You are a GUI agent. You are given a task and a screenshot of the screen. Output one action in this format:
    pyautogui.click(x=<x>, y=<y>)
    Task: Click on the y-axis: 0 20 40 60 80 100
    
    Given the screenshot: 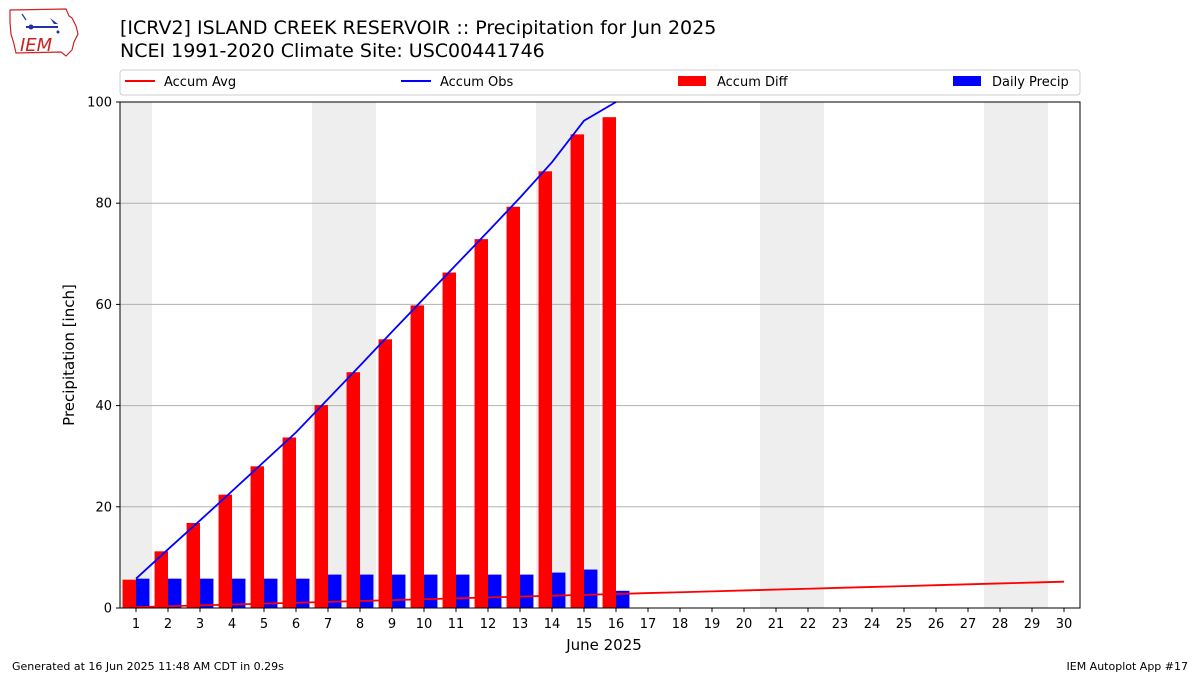 What is the action you would take?
    pyautogui.click(x=103, y=356)
    